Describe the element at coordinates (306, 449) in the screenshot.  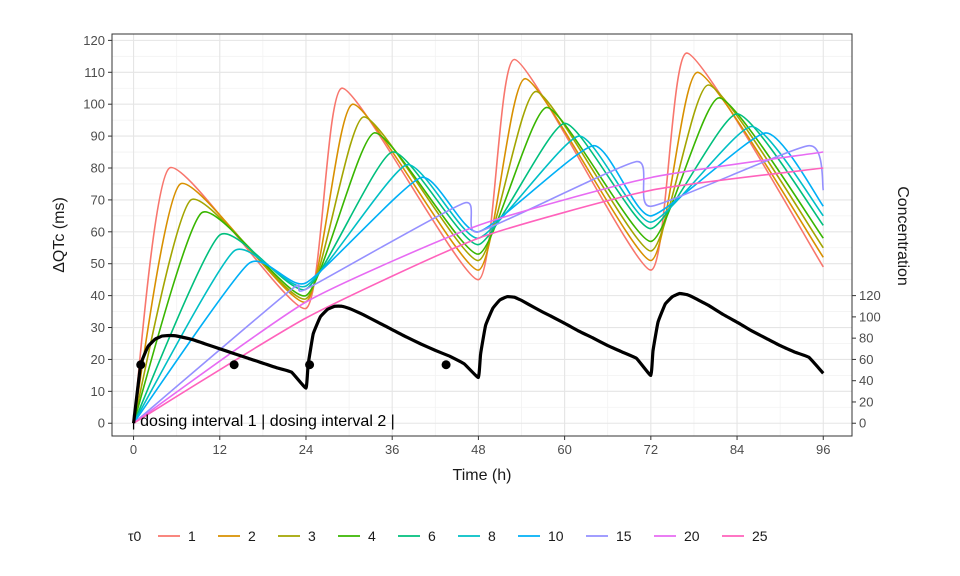
I see `x-tick-label: 24` at that location.